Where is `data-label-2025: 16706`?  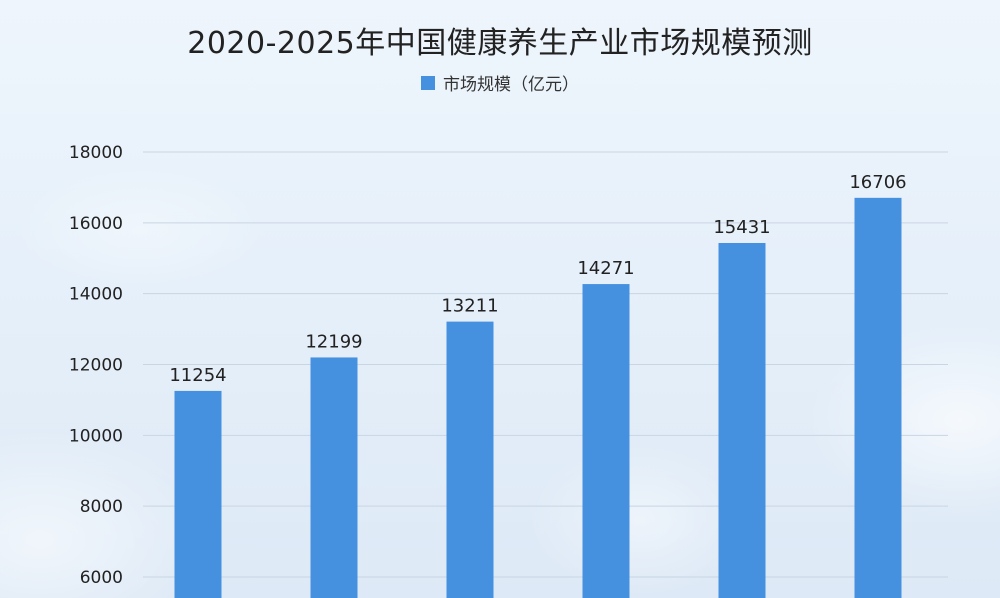 data-label-2025: 16706 is located at coordinates (877, 182).